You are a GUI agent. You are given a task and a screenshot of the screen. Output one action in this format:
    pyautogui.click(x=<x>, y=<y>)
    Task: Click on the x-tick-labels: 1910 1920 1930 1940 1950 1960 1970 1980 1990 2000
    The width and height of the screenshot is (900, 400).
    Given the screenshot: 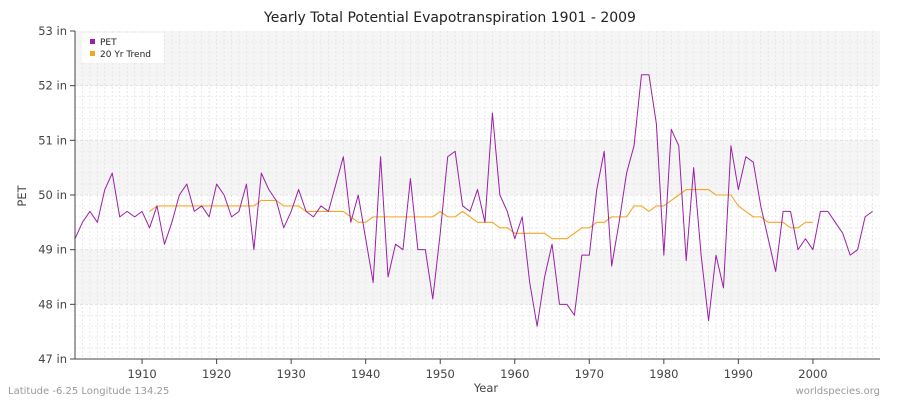 What is the action you would take?
    pyautogui.click(x=477, y=374)
    